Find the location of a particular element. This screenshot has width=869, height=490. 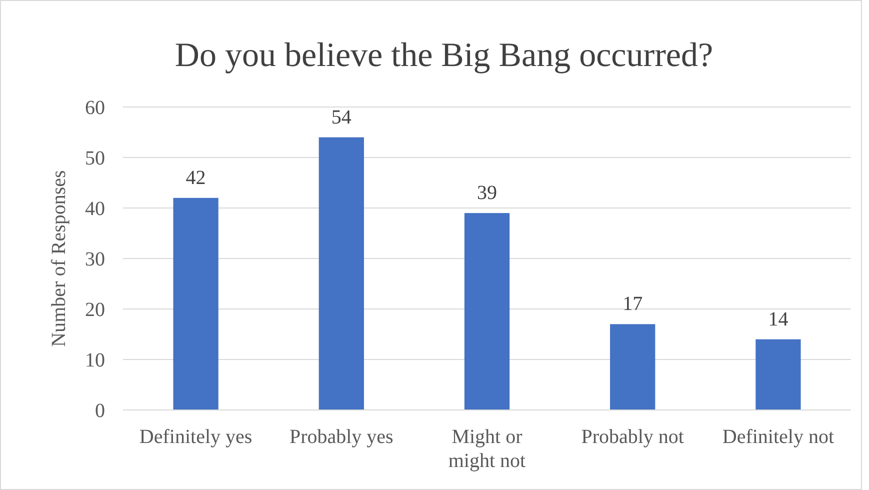

y-tick-label: 0 is located at coordinates (100, 411).